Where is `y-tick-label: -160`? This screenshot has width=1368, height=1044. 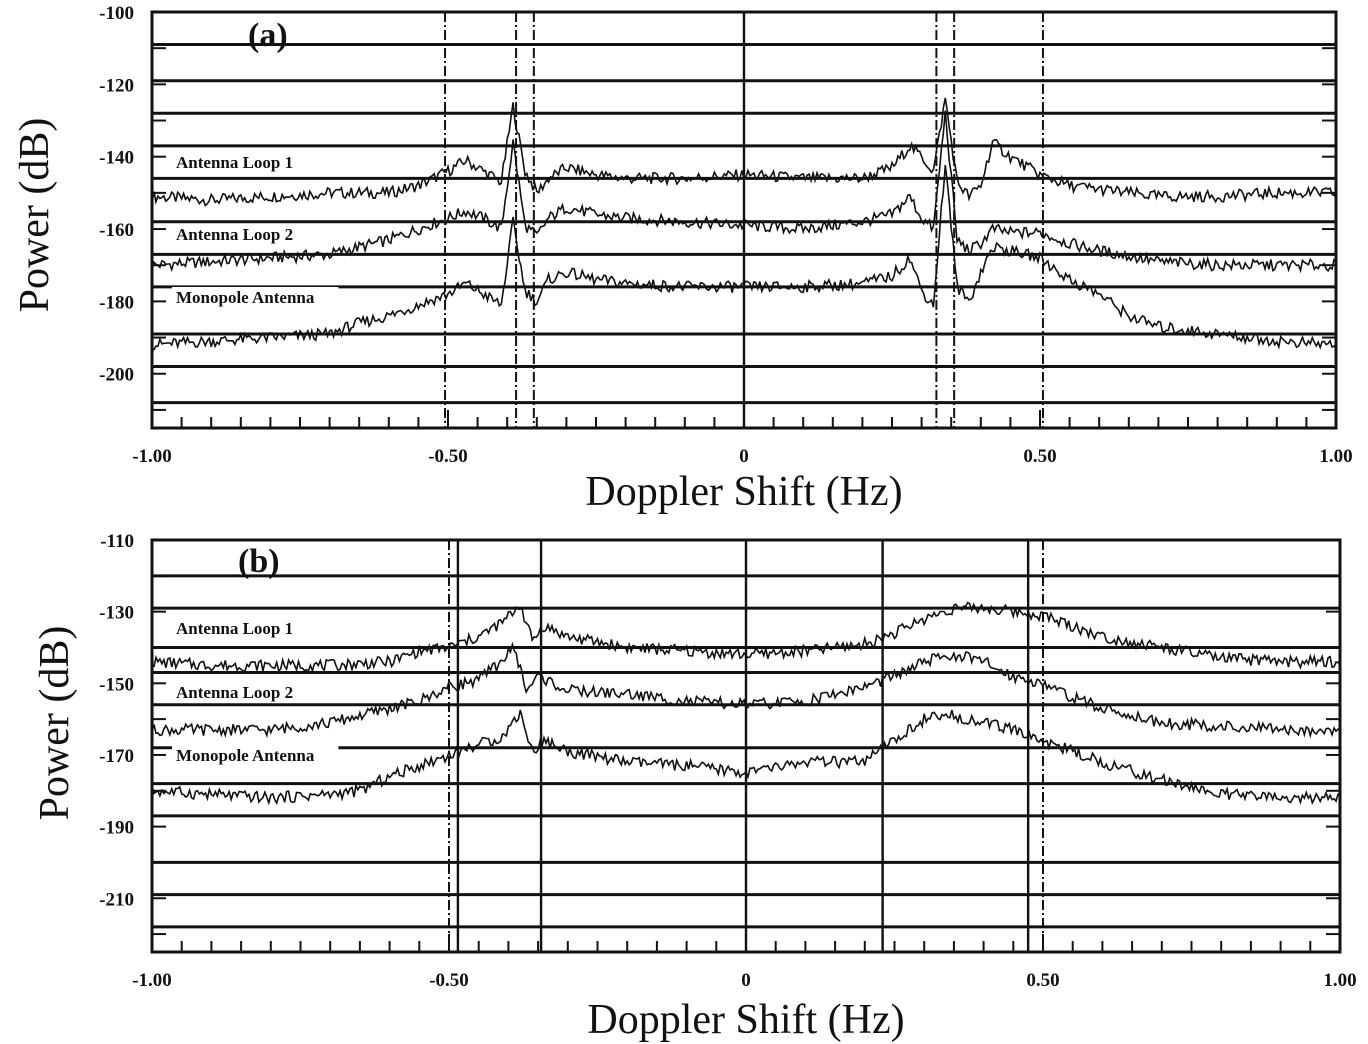
y-tick-label: -160 is located at coordinates (116, 230).